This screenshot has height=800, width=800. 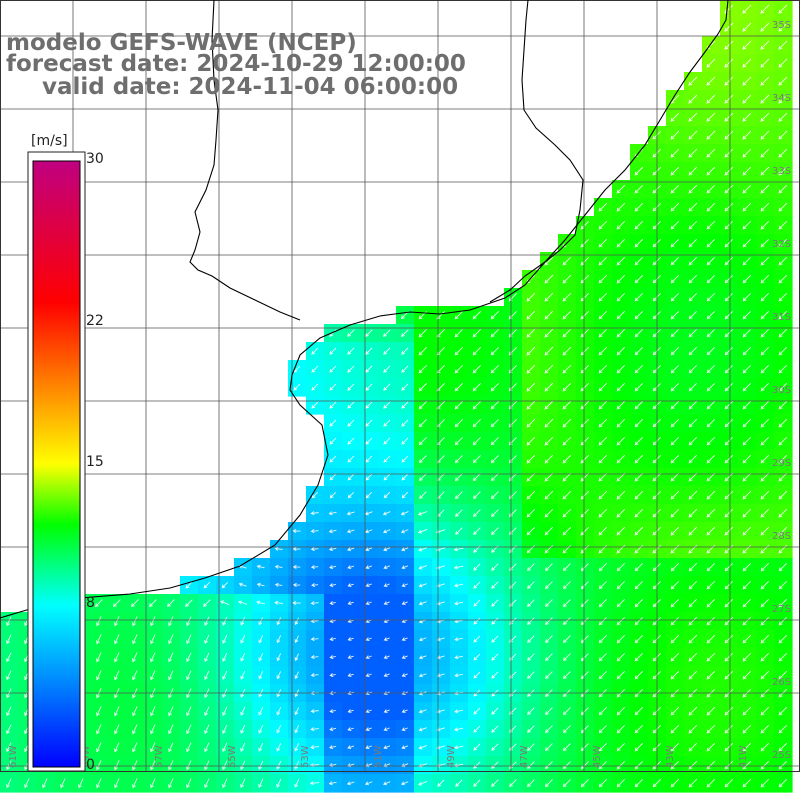 What do you see at coordinates (536, 151) in the screenshot?
I see `coastline-path` at bounding box center [536, 151].